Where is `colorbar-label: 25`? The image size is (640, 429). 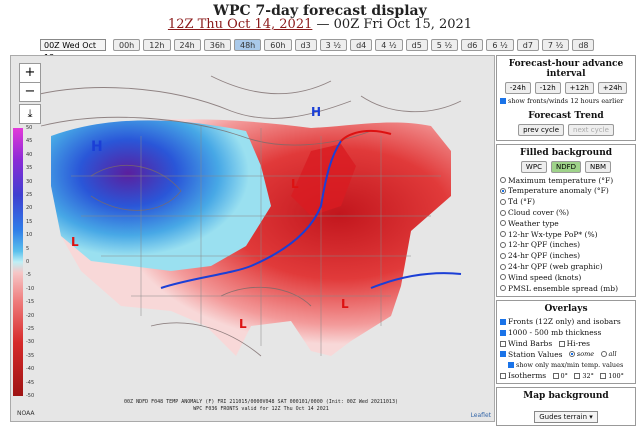
colorbar-label: 25 is located at coordinates (29, 195).